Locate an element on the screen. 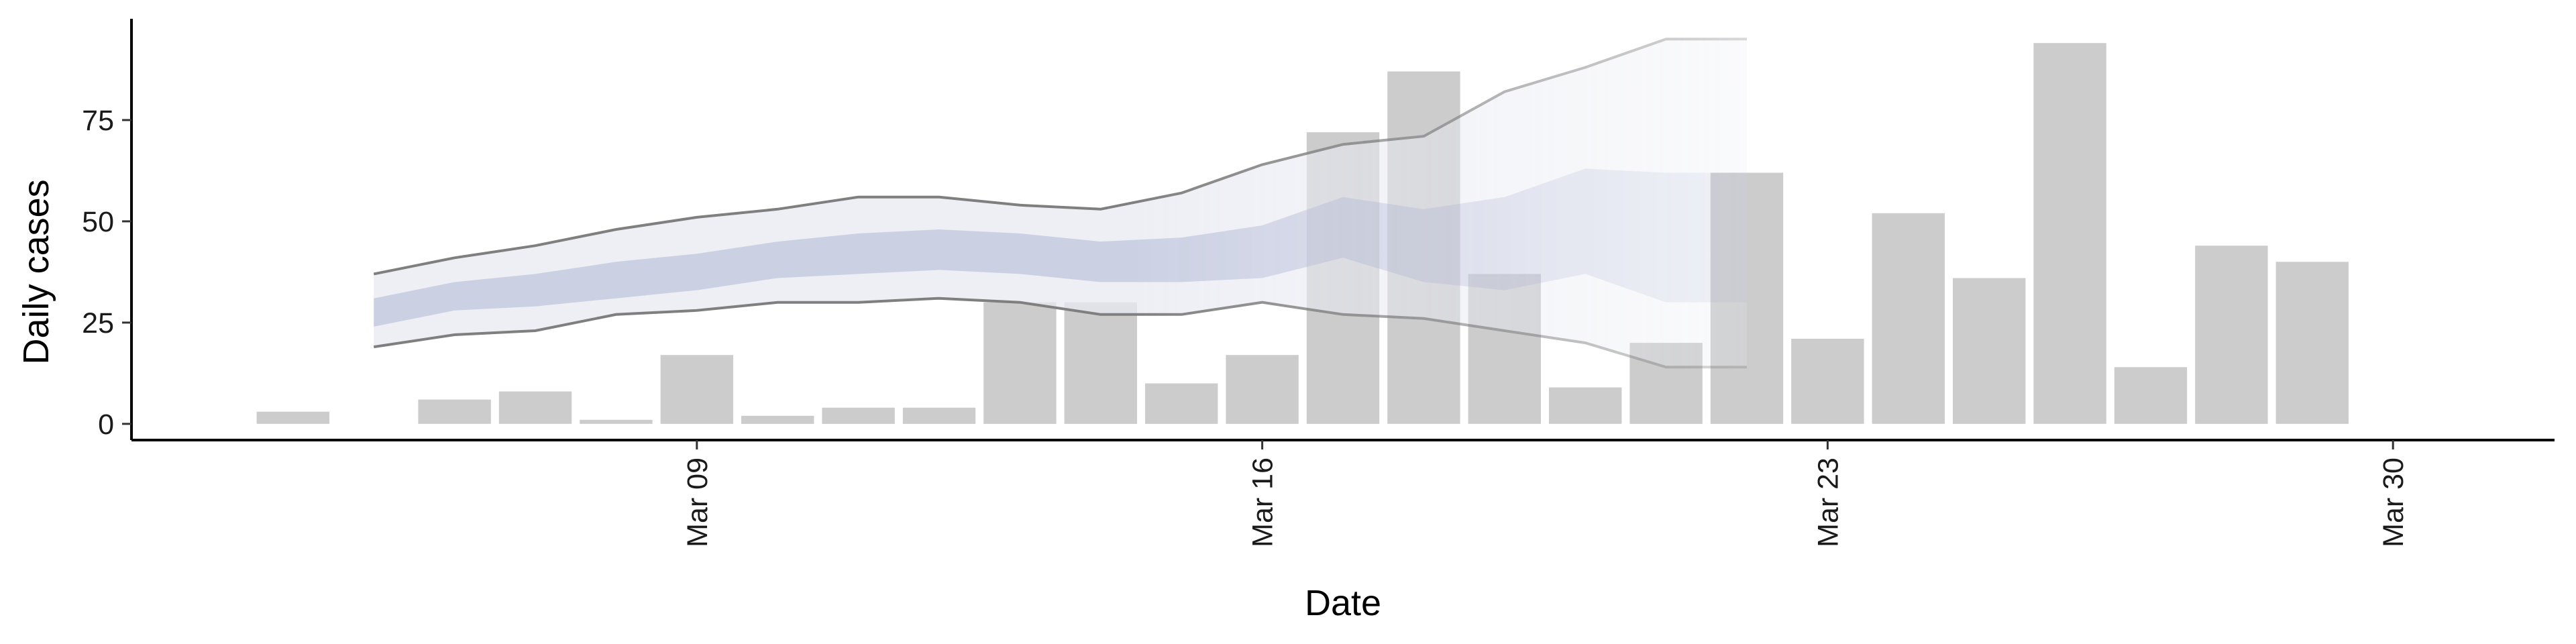  x-axis-title: Date is located at coordinates (1343, 603).